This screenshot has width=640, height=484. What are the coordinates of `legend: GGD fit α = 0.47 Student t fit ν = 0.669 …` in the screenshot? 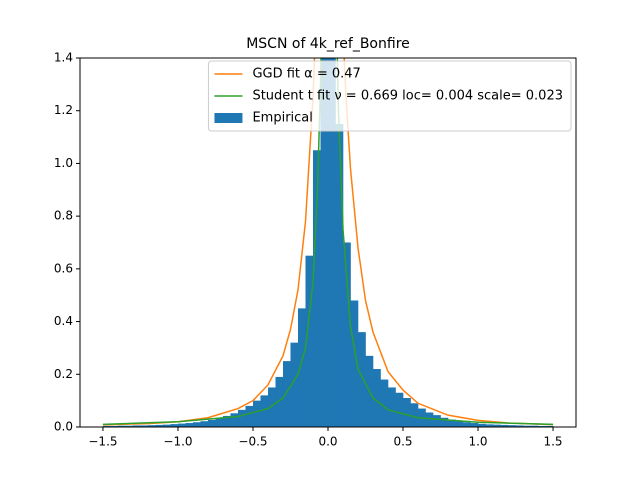 It's located at (389, 96).